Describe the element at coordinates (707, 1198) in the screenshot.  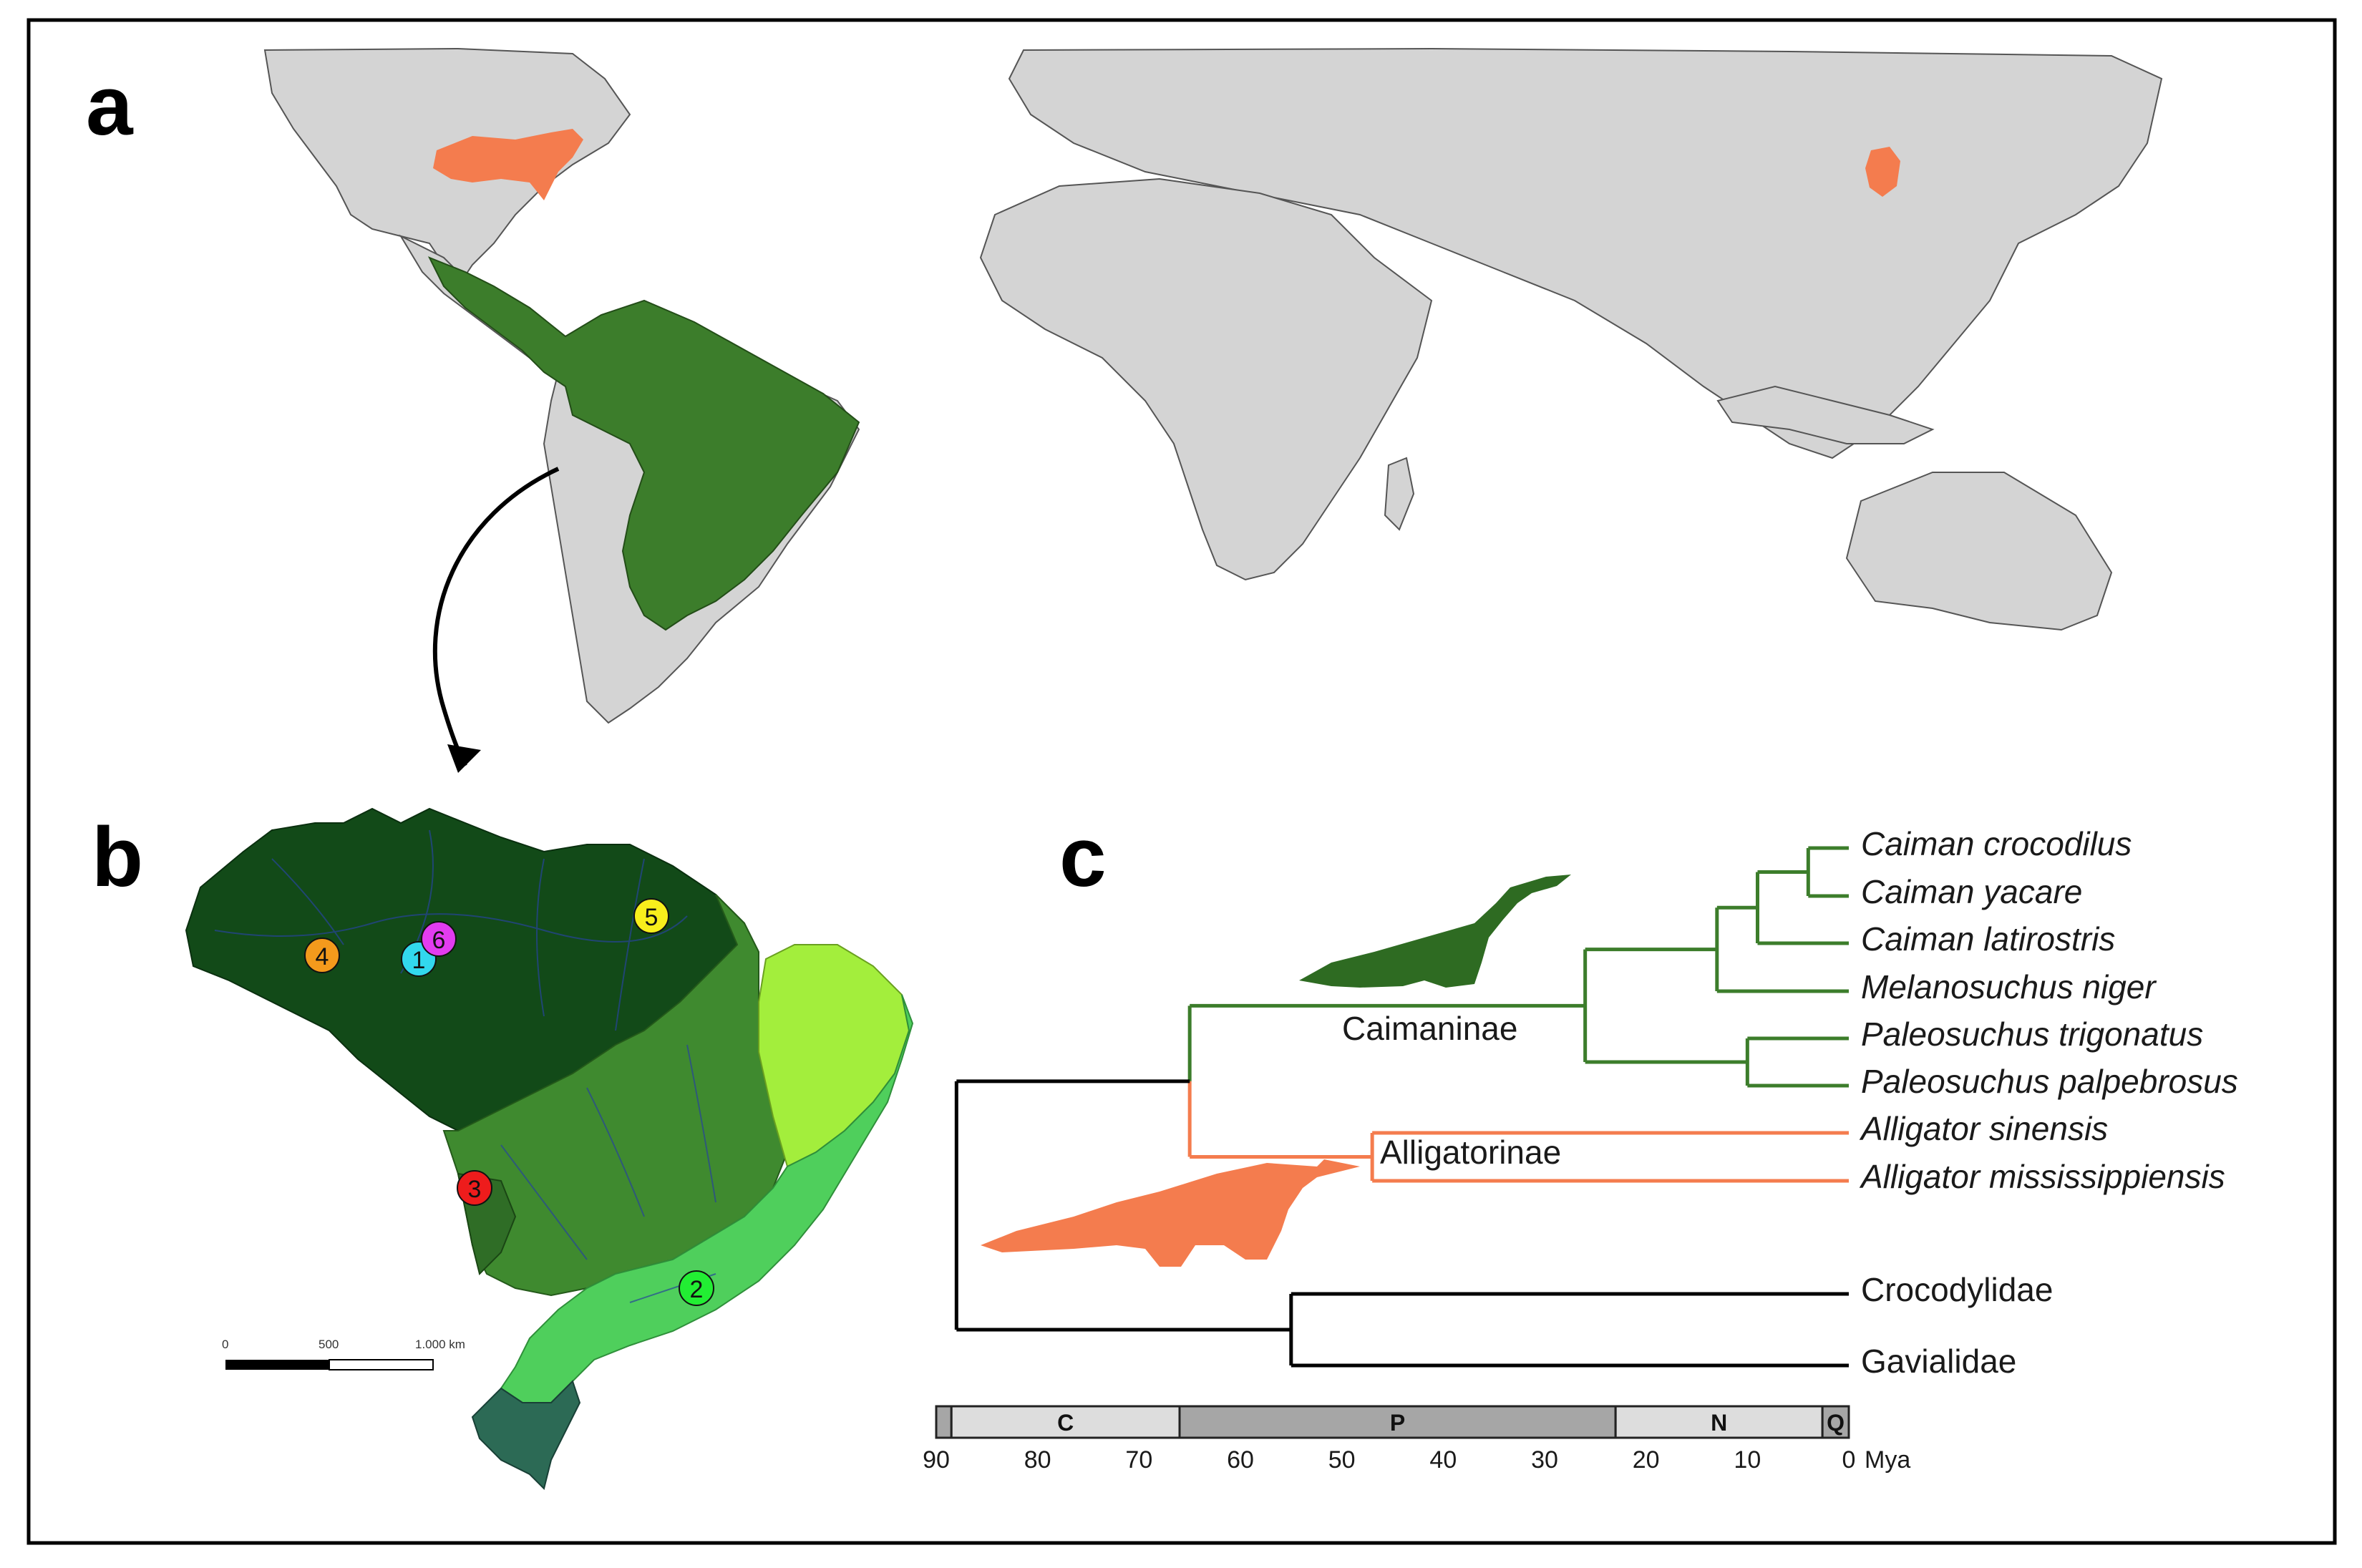
I see `atlantic-forest-biome` at that location.